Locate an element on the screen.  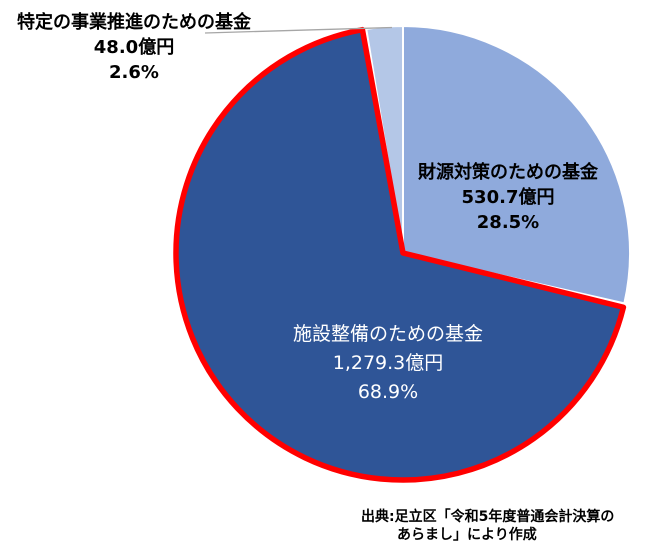
source-line-1: 出典:足立区「令和5年度普通会計決算の is located at coordinates (488, 517).